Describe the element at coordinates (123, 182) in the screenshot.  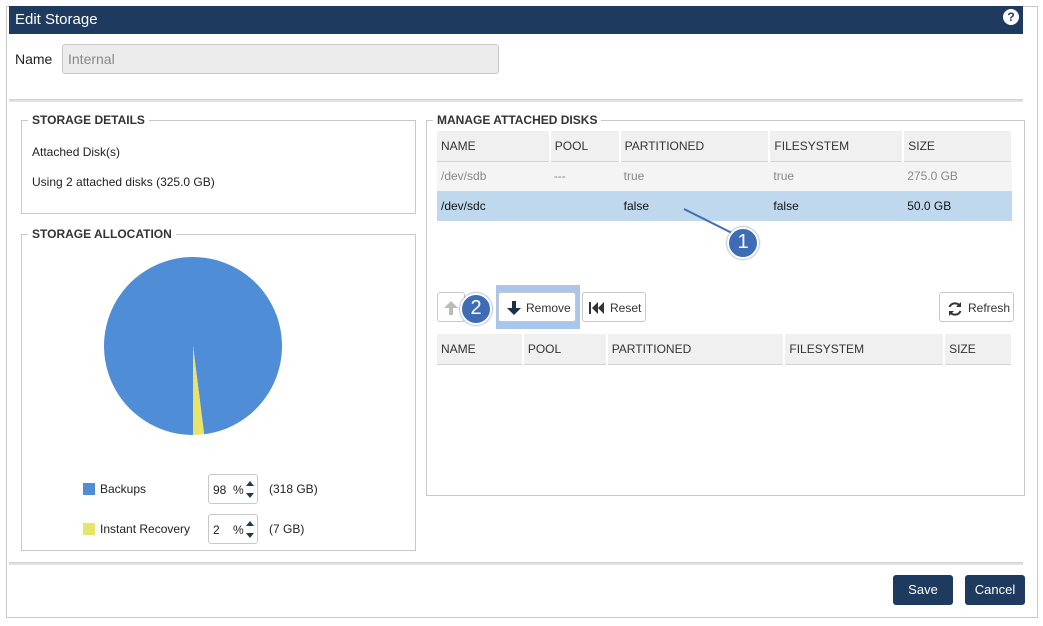
I see `attached-disks-summary: Using 2 attached disks (325.0 GB)` at that location.